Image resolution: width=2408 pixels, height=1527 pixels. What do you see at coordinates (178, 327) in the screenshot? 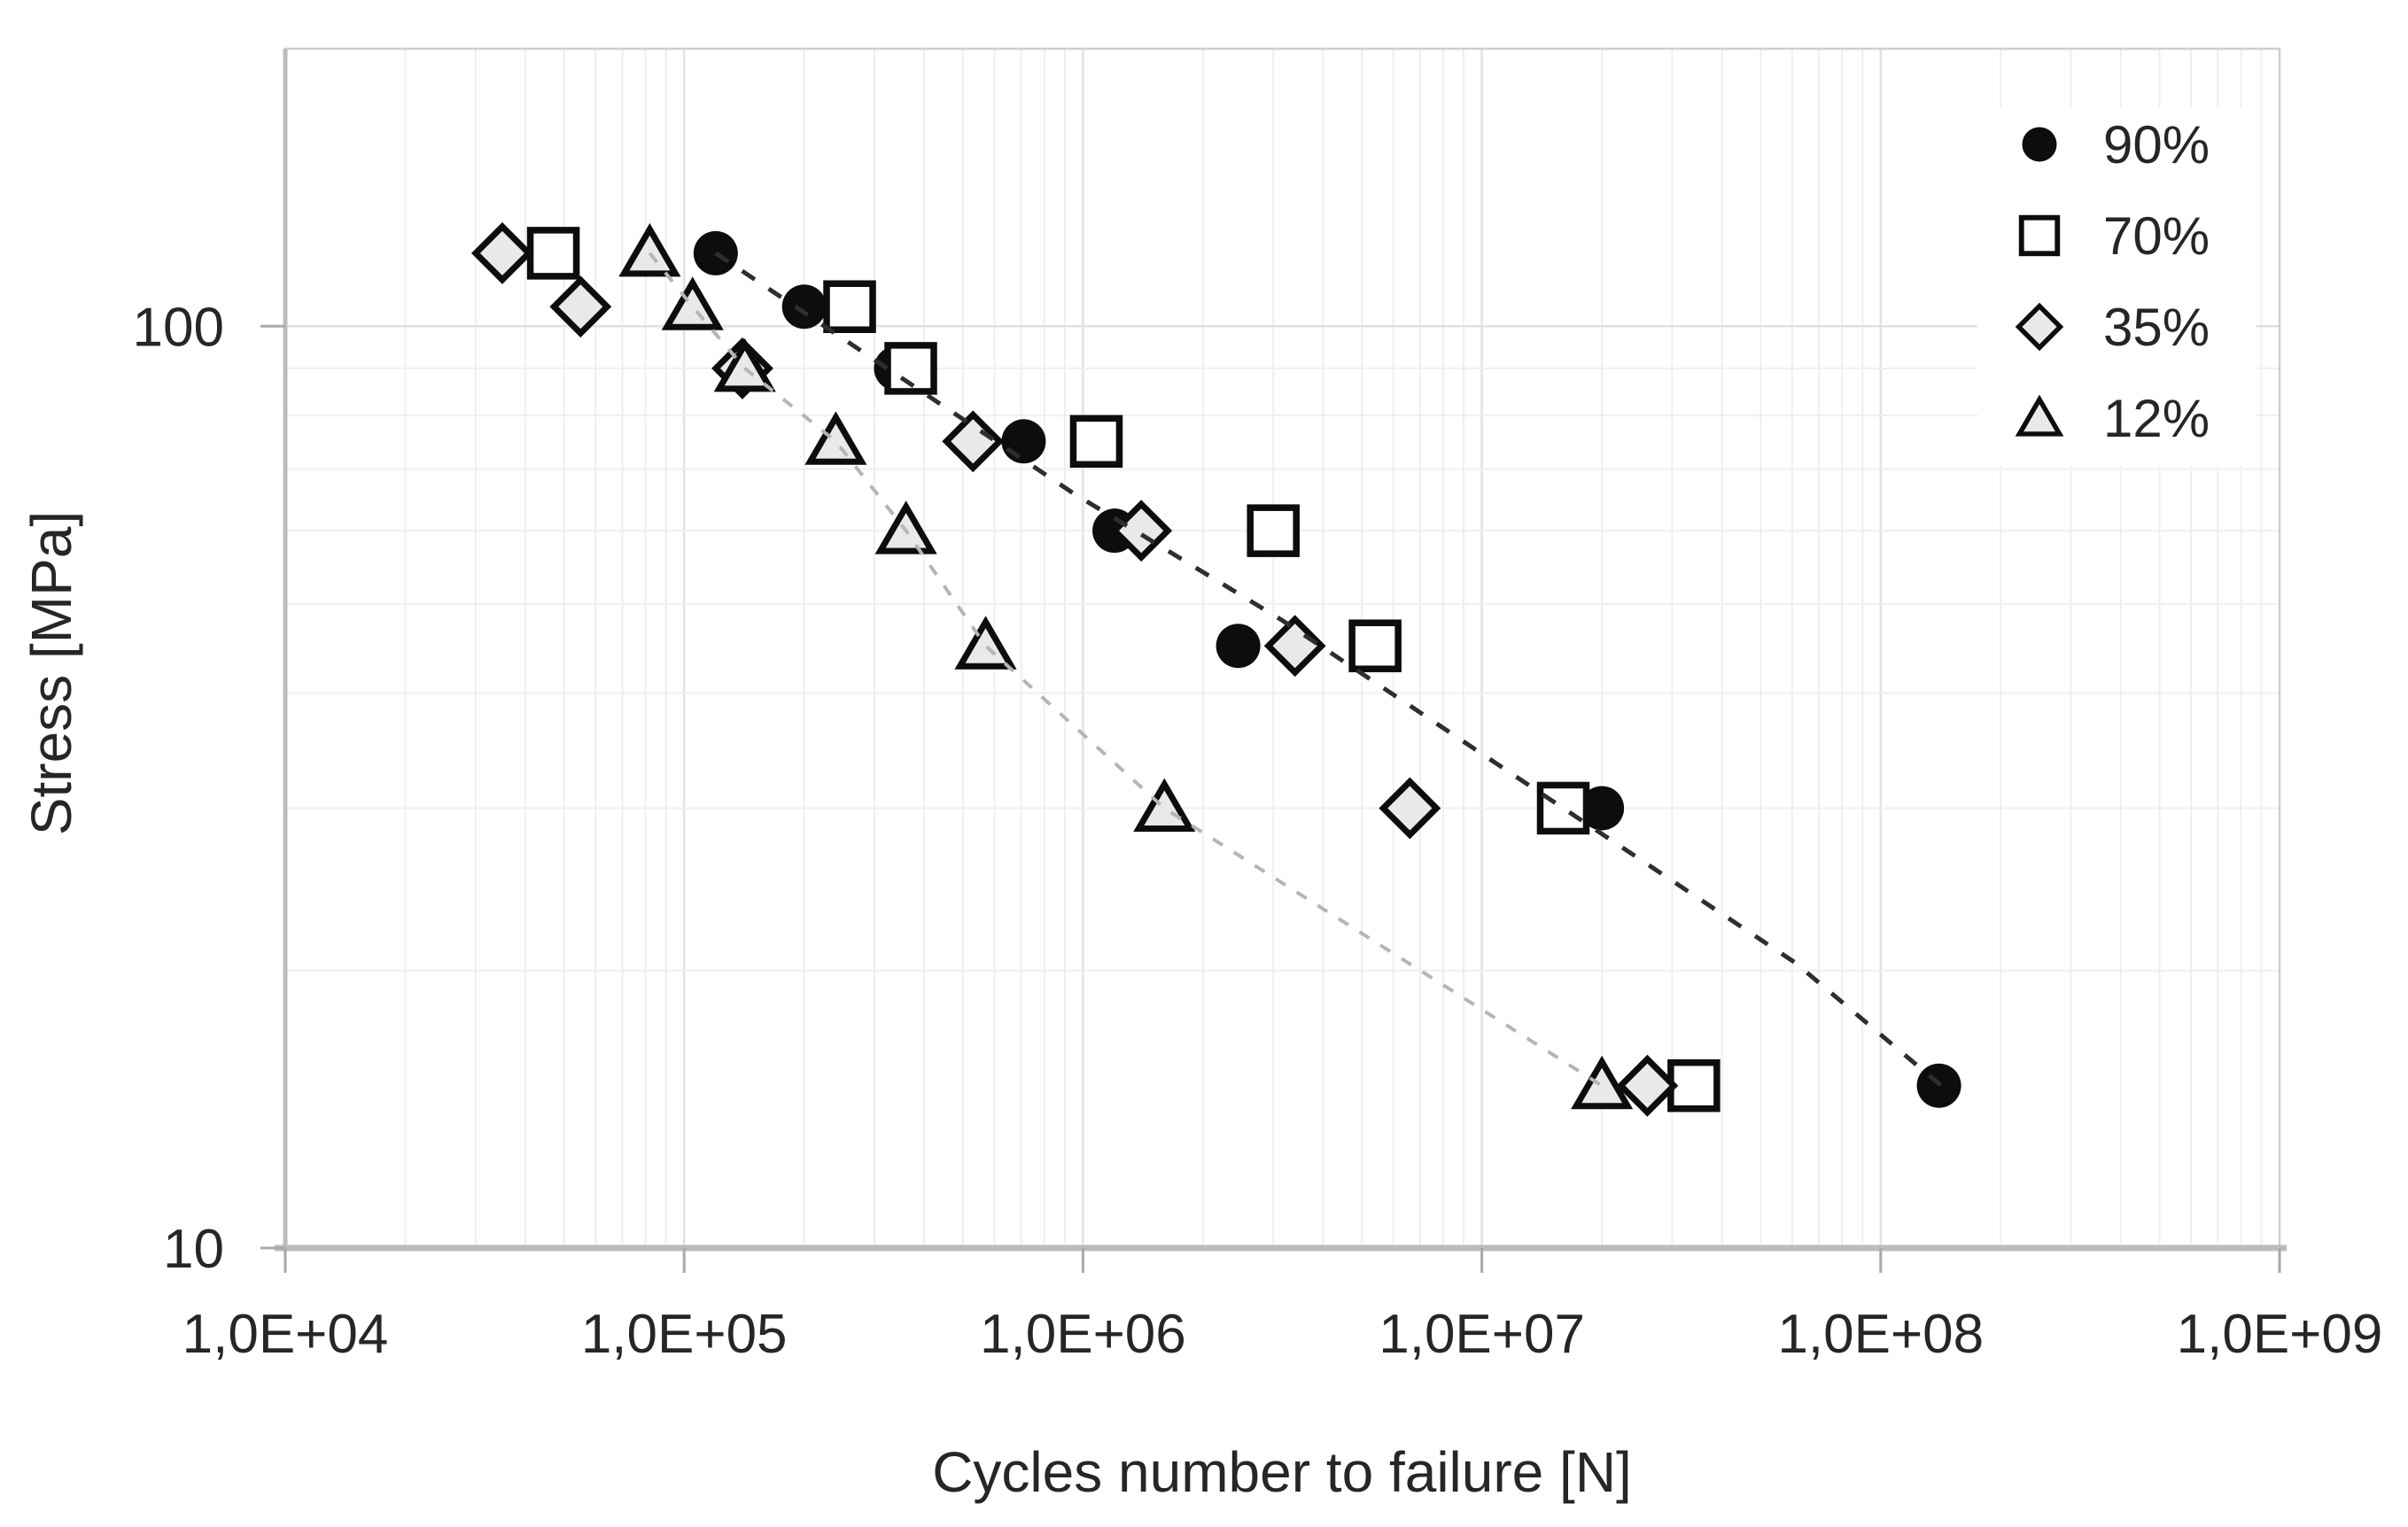
I see `y-tick-label-0: 100` at bounding box center [178, 327].